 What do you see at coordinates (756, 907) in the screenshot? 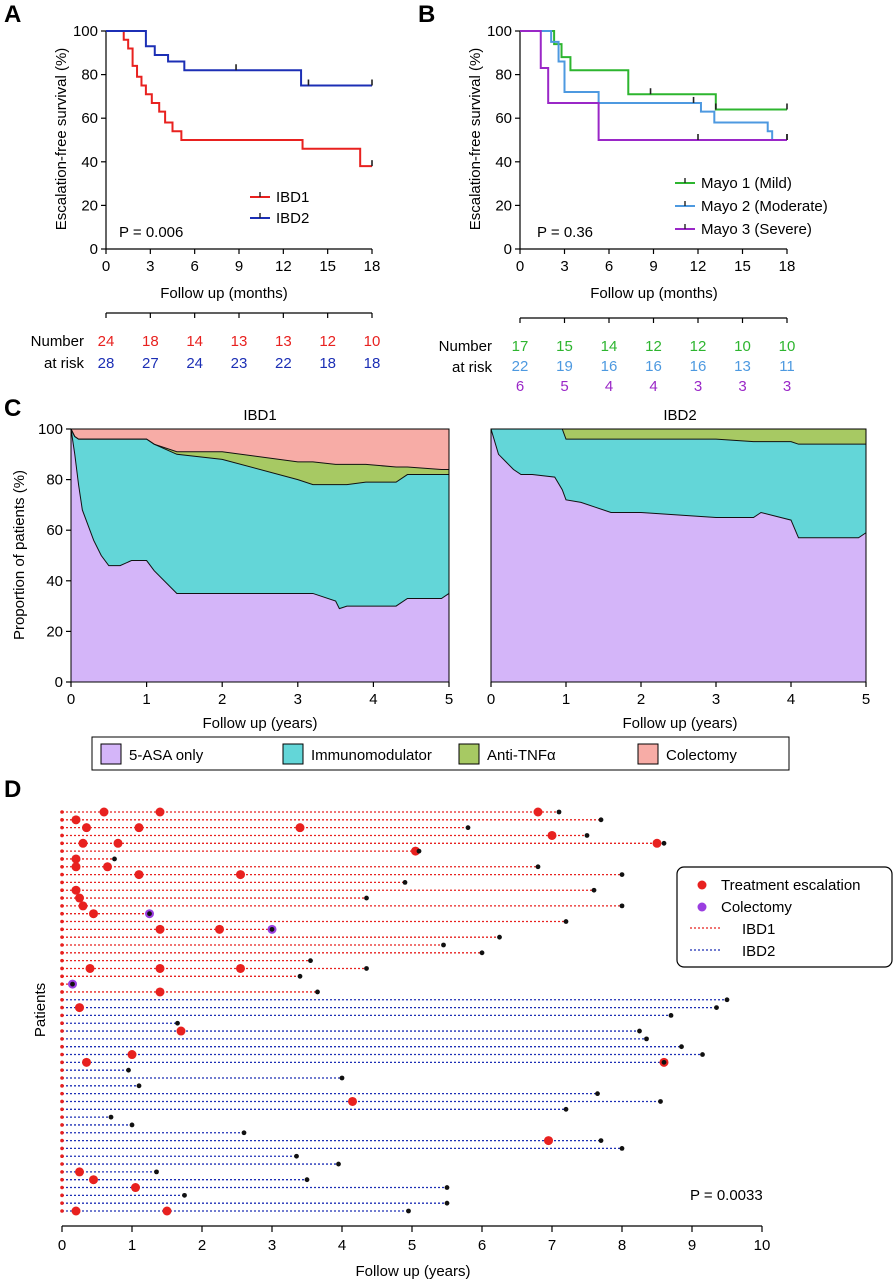
I see `panel-d-legend-label-1: Colectomy` at bounding box center [756, 907].